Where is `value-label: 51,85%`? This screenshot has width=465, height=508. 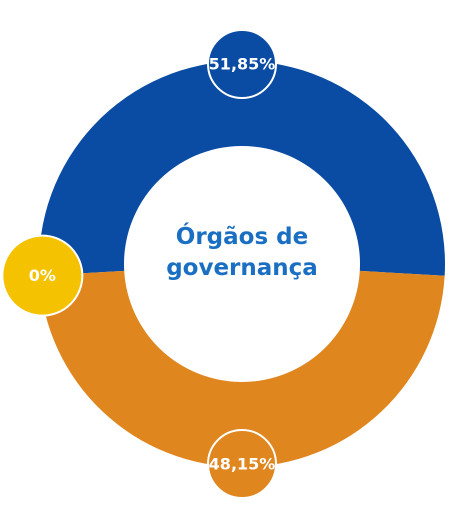 value-label: 51,85% is located at coordinates (242, 64).